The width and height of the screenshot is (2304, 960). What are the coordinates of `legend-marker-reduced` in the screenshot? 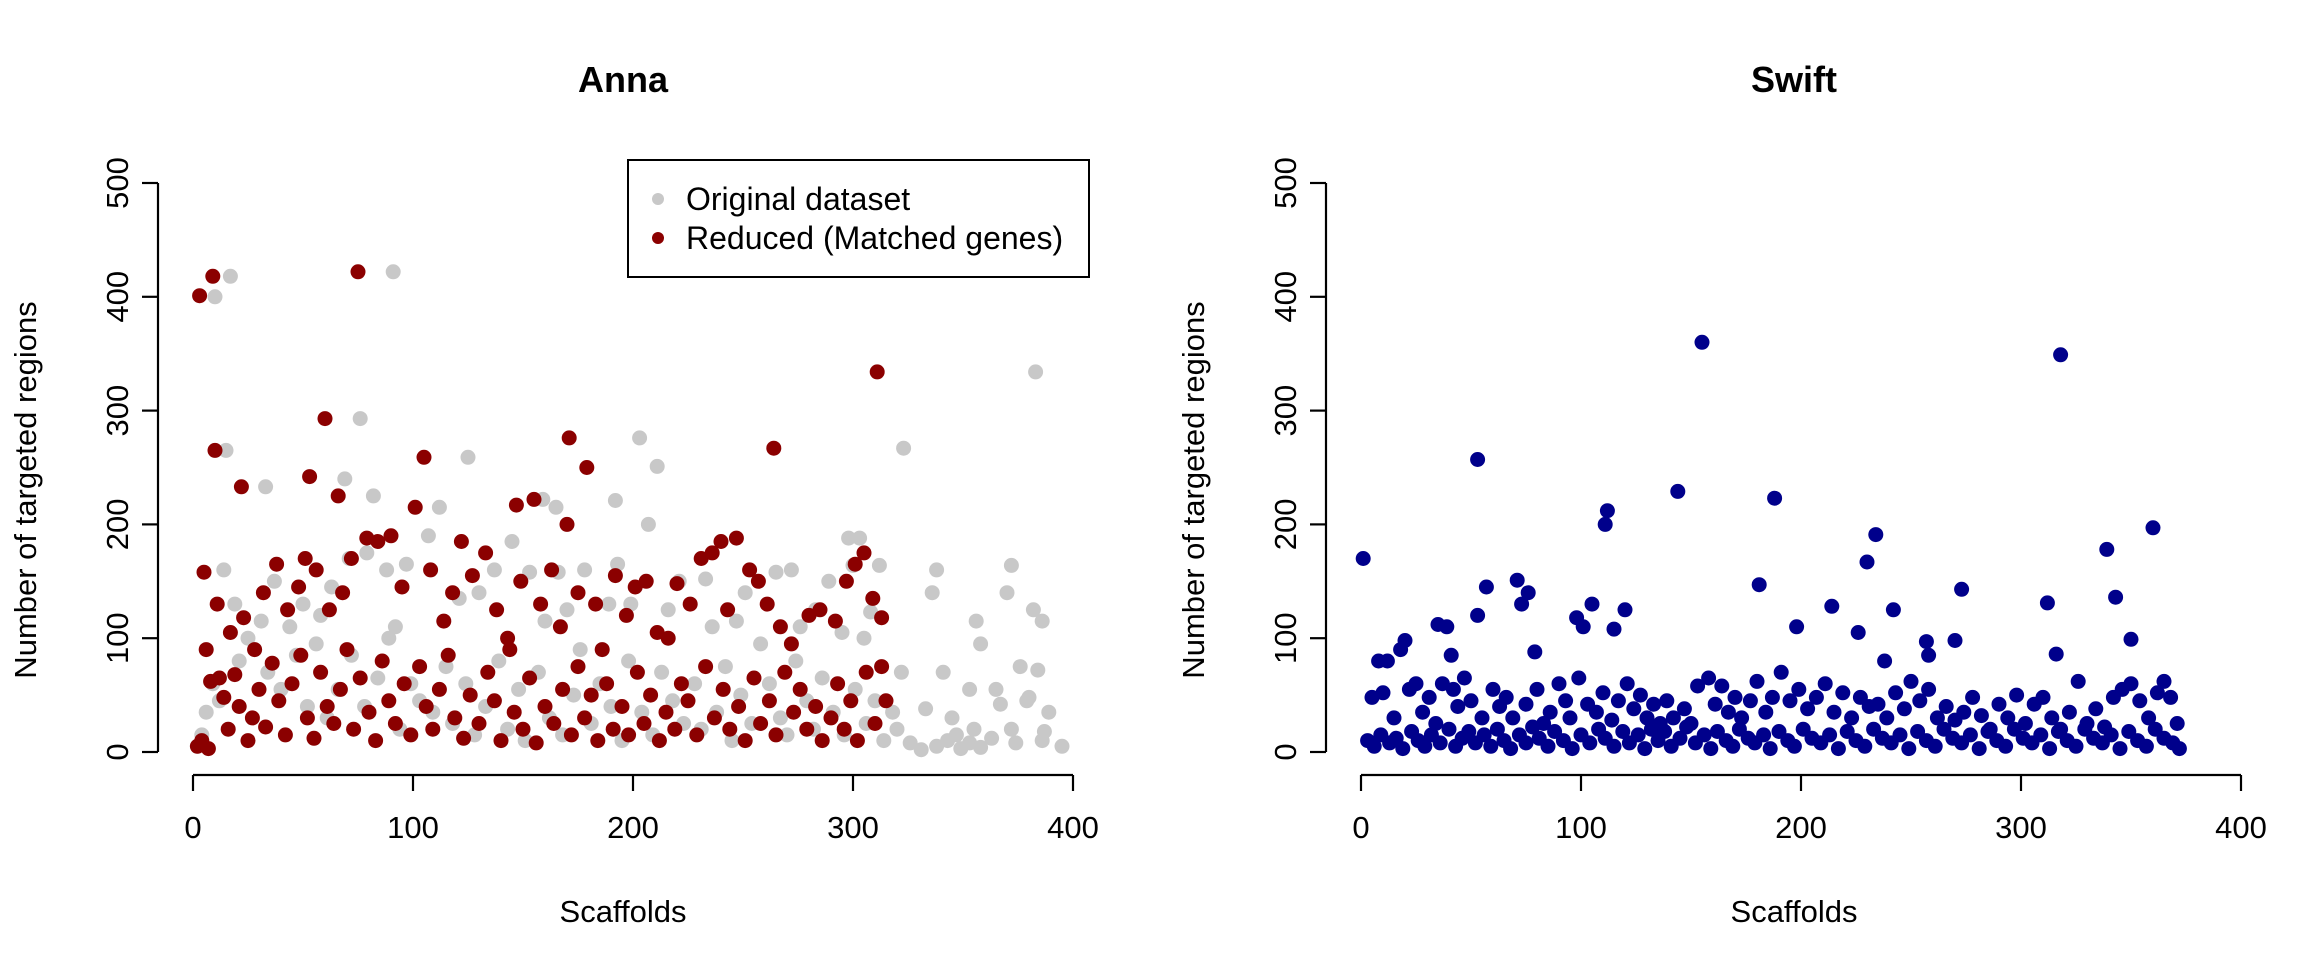 It's located at (658, 238).